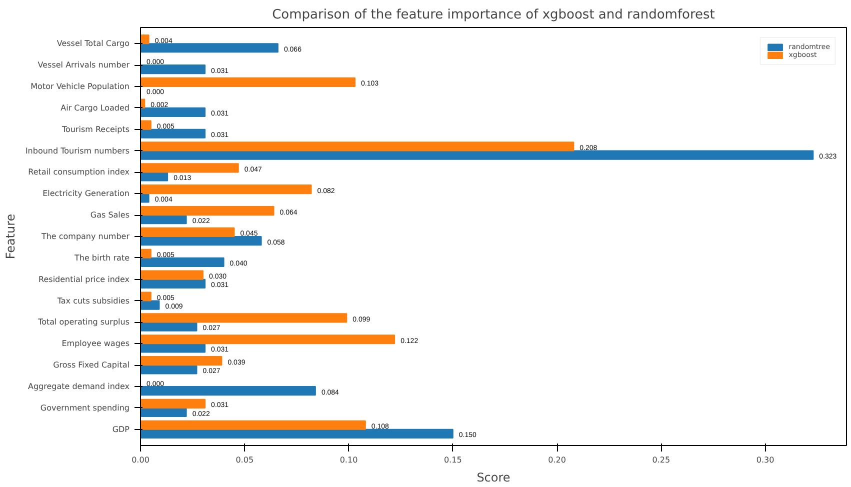 The width and height of the screenshot is (851, 487). What do you see at coordinates (77, 151) in the screenshot?
I see `y-tick-label: Inbound Tourism numbers` at bounding box center [77, 151].